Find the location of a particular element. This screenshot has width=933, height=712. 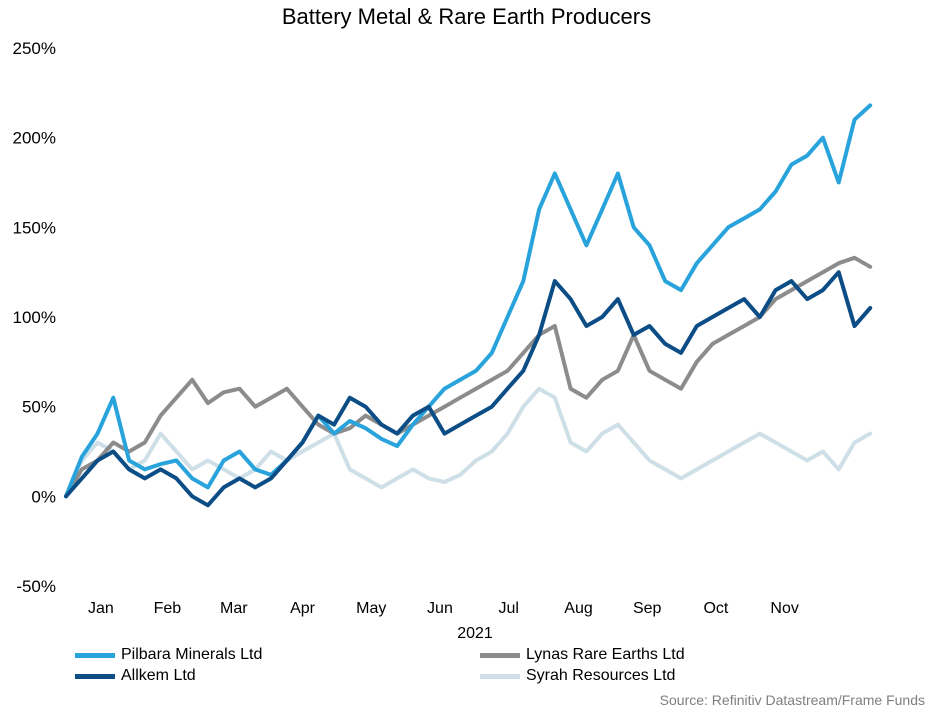

legend-swatch-pilbara is located at coordinates (95, 655).